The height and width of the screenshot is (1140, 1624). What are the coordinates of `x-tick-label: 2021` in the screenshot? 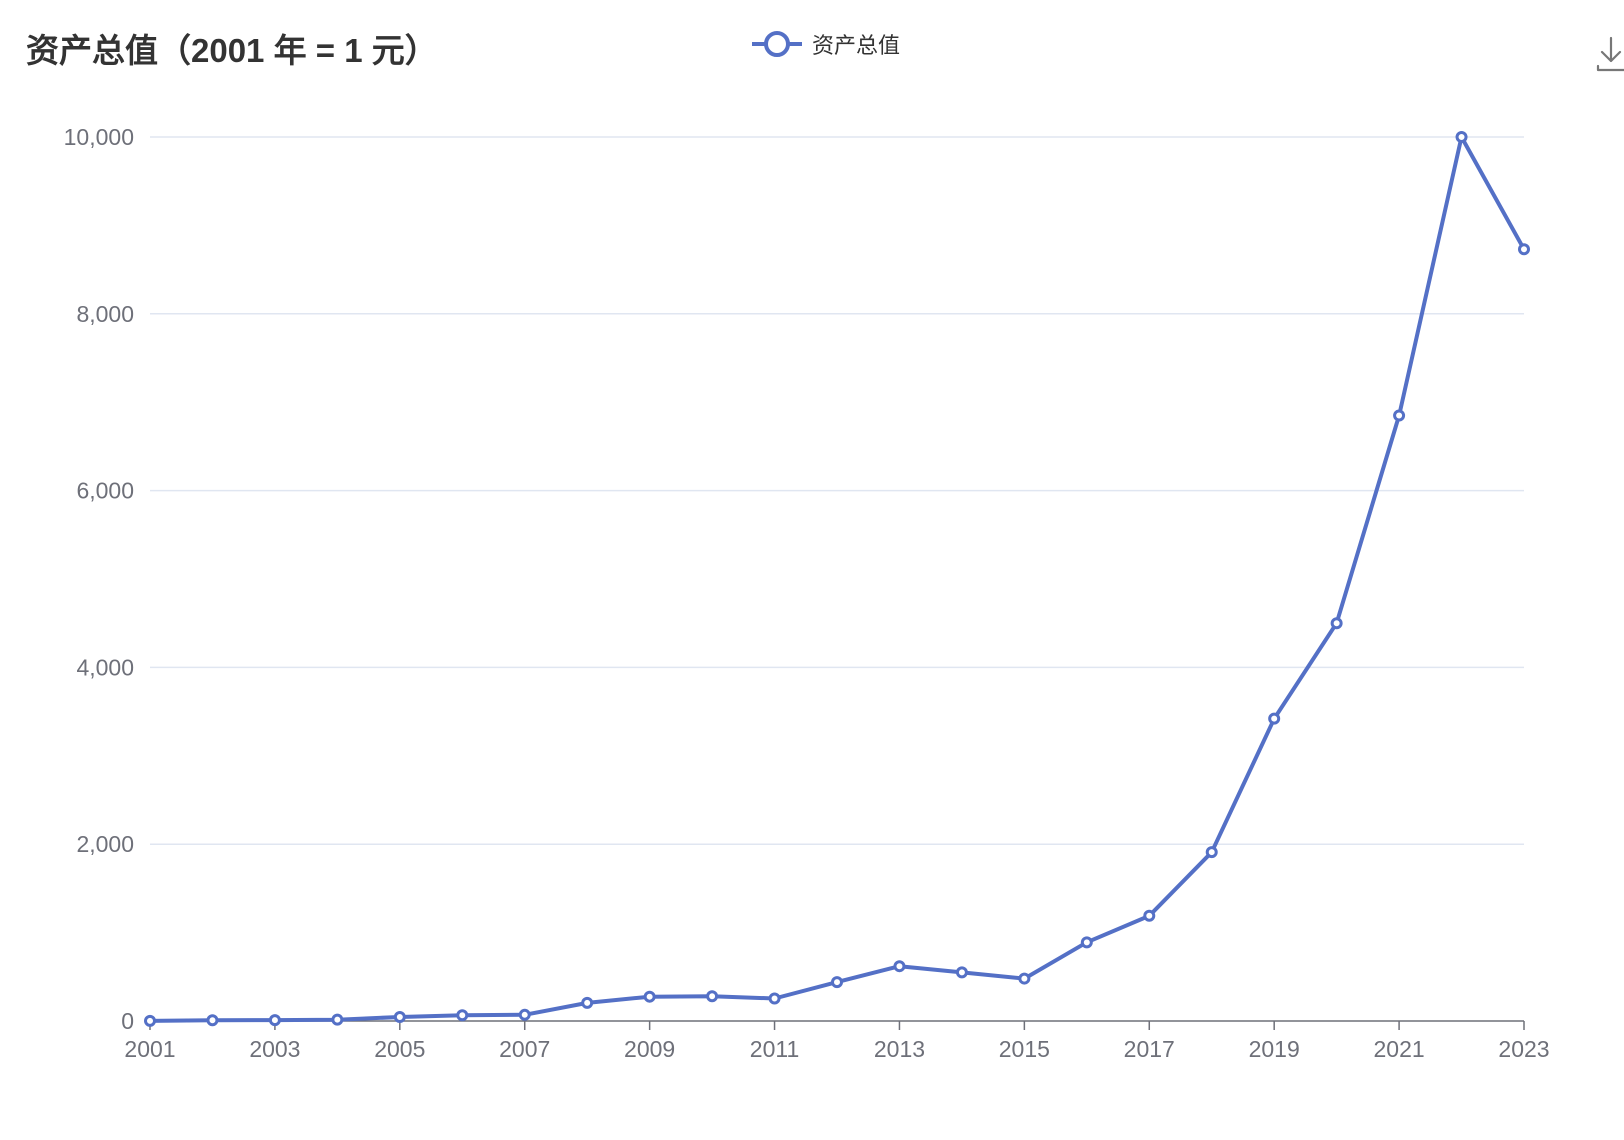 It's located at (1399, 1049).